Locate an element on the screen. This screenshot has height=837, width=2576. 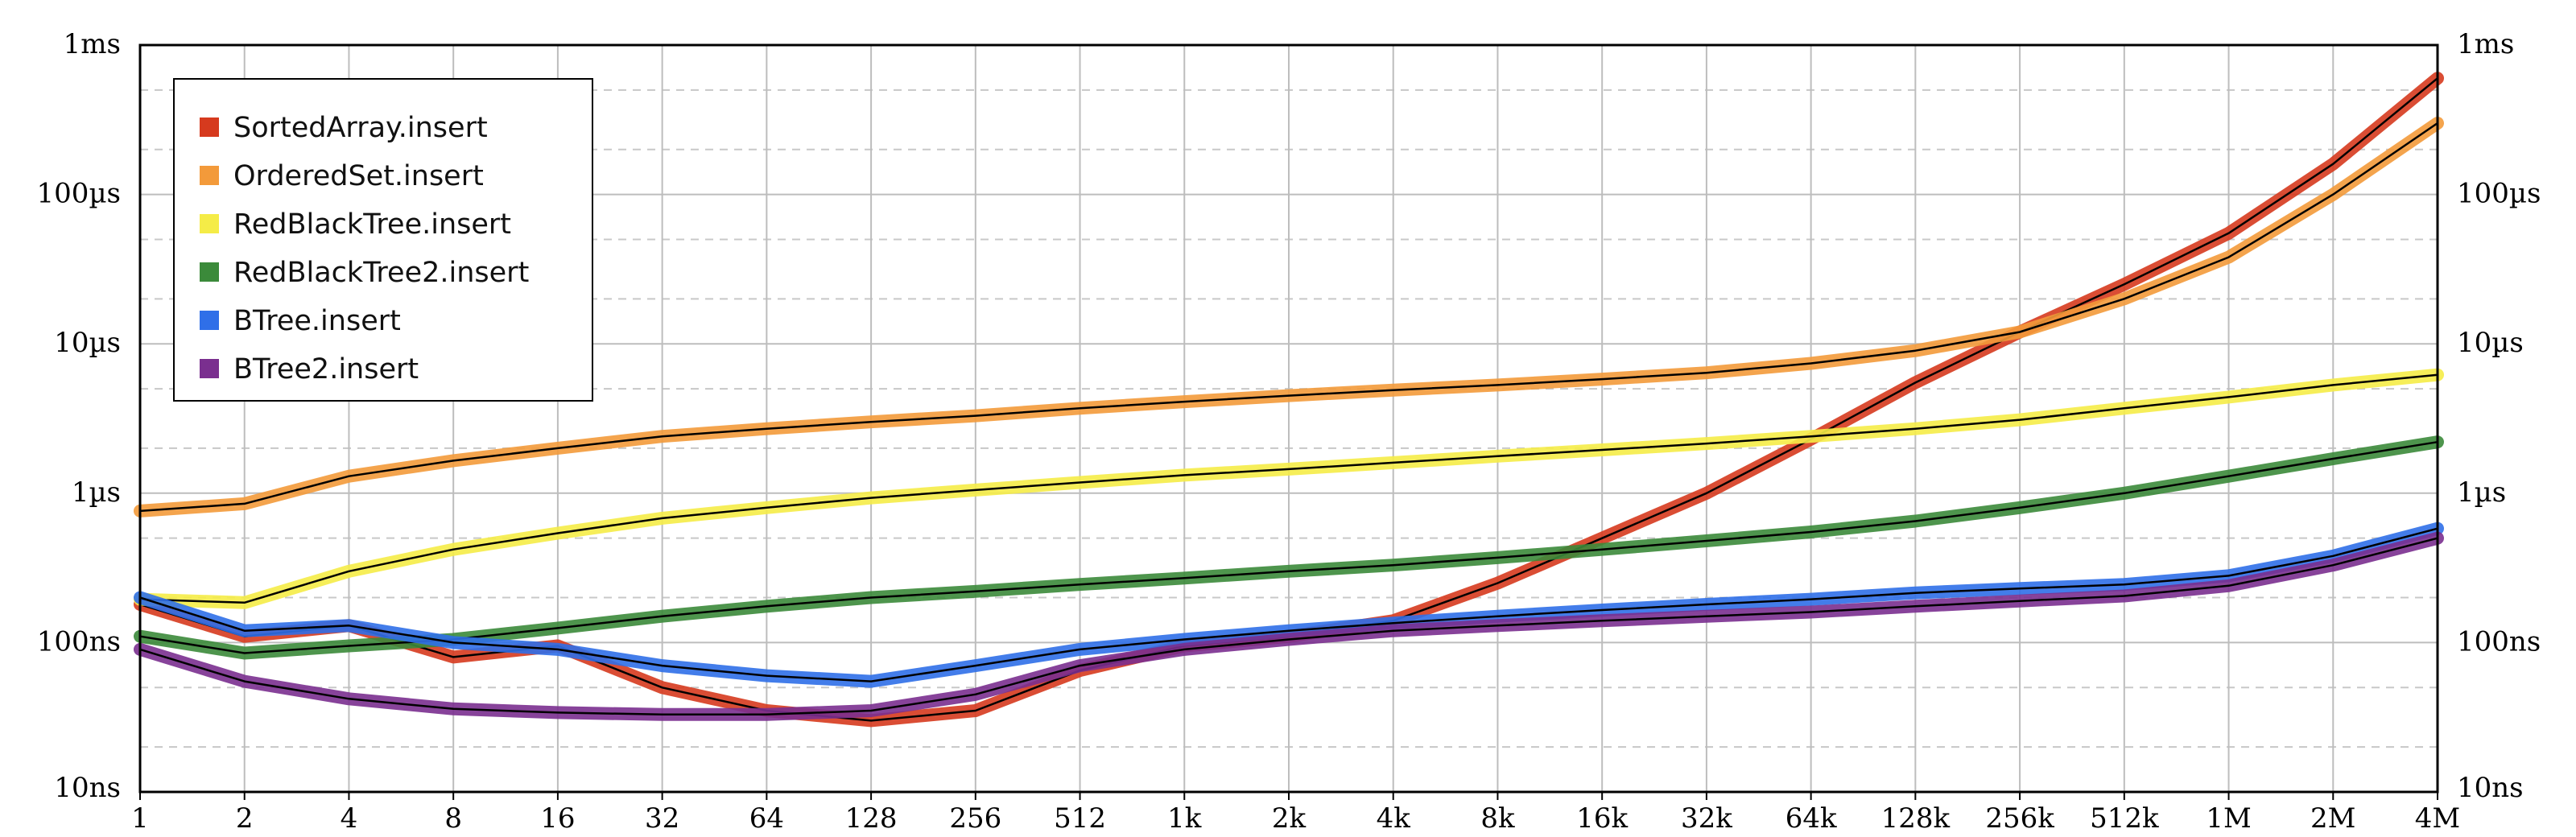
legend-label-btree2-insert: BTree2.insert is located at coordinates (326, 370).